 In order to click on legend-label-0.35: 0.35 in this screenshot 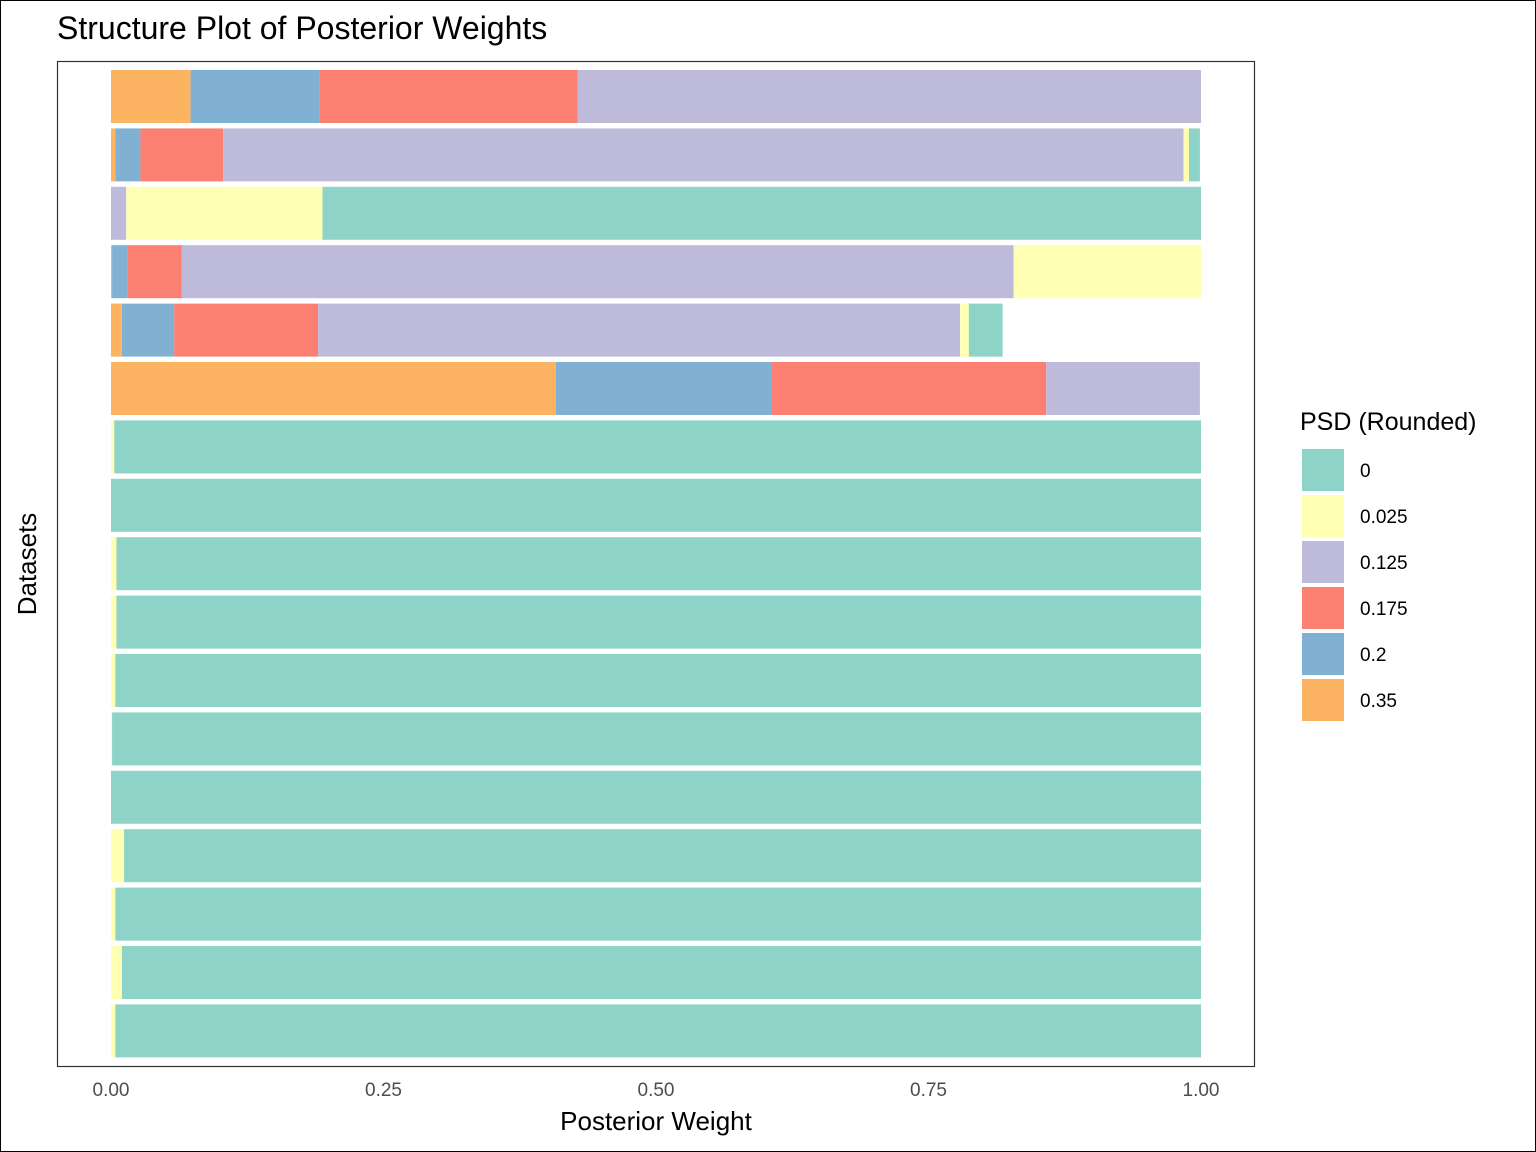, I will do `click(1378, 701)`.